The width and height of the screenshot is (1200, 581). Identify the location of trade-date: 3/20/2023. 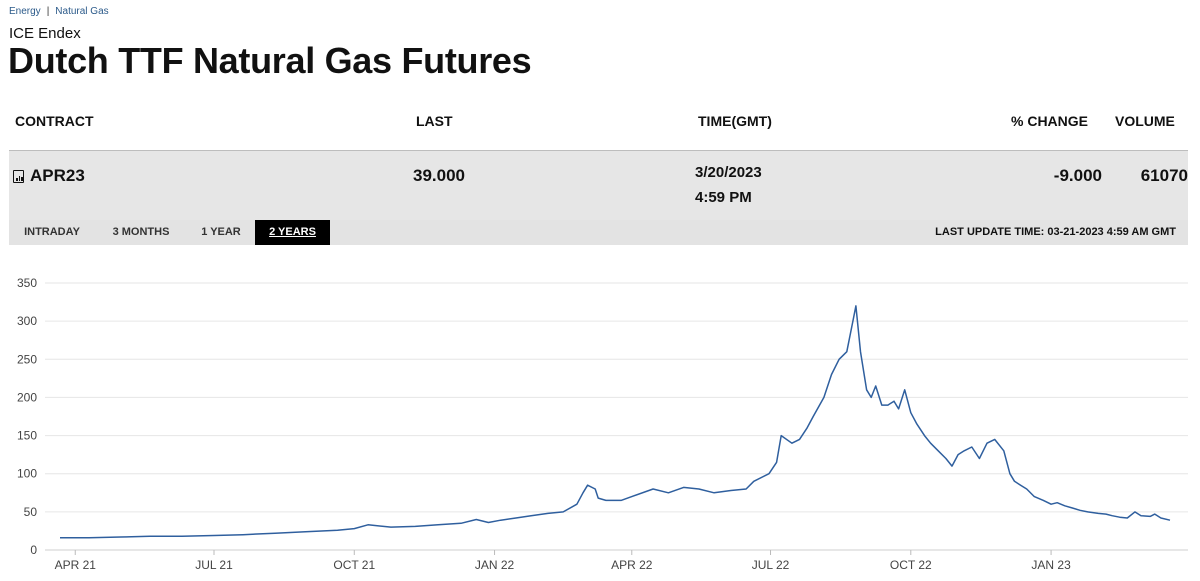
(728, 172).